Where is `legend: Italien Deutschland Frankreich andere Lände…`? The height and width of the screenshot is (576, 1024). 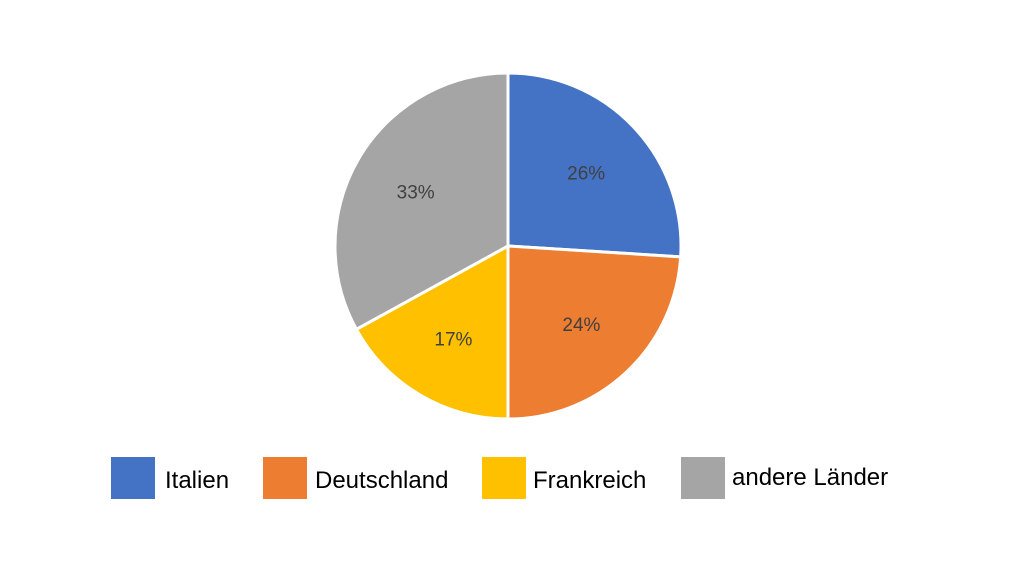 legend: Italien Deutschland Frankreich andere Lände… is located at coordinates (499, 478).